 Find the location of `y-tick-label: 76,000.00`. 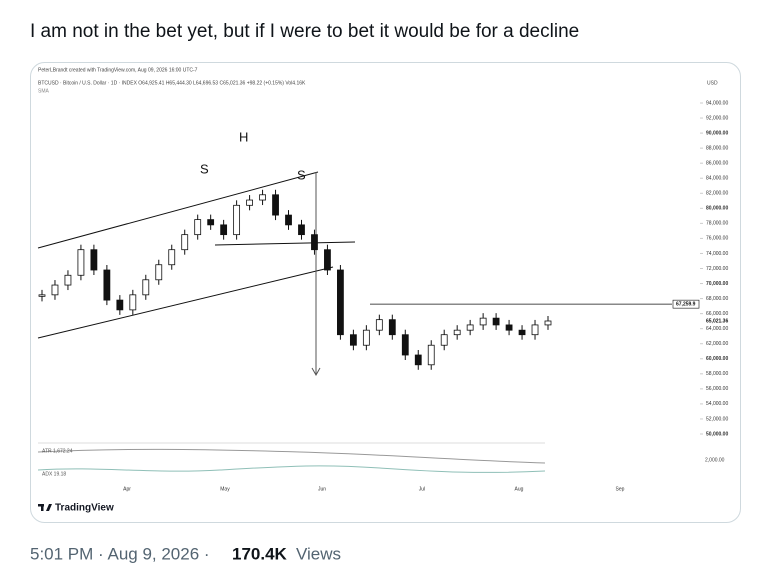

y-tick-label: 76,000.00 is located at coordinates (717, 239).